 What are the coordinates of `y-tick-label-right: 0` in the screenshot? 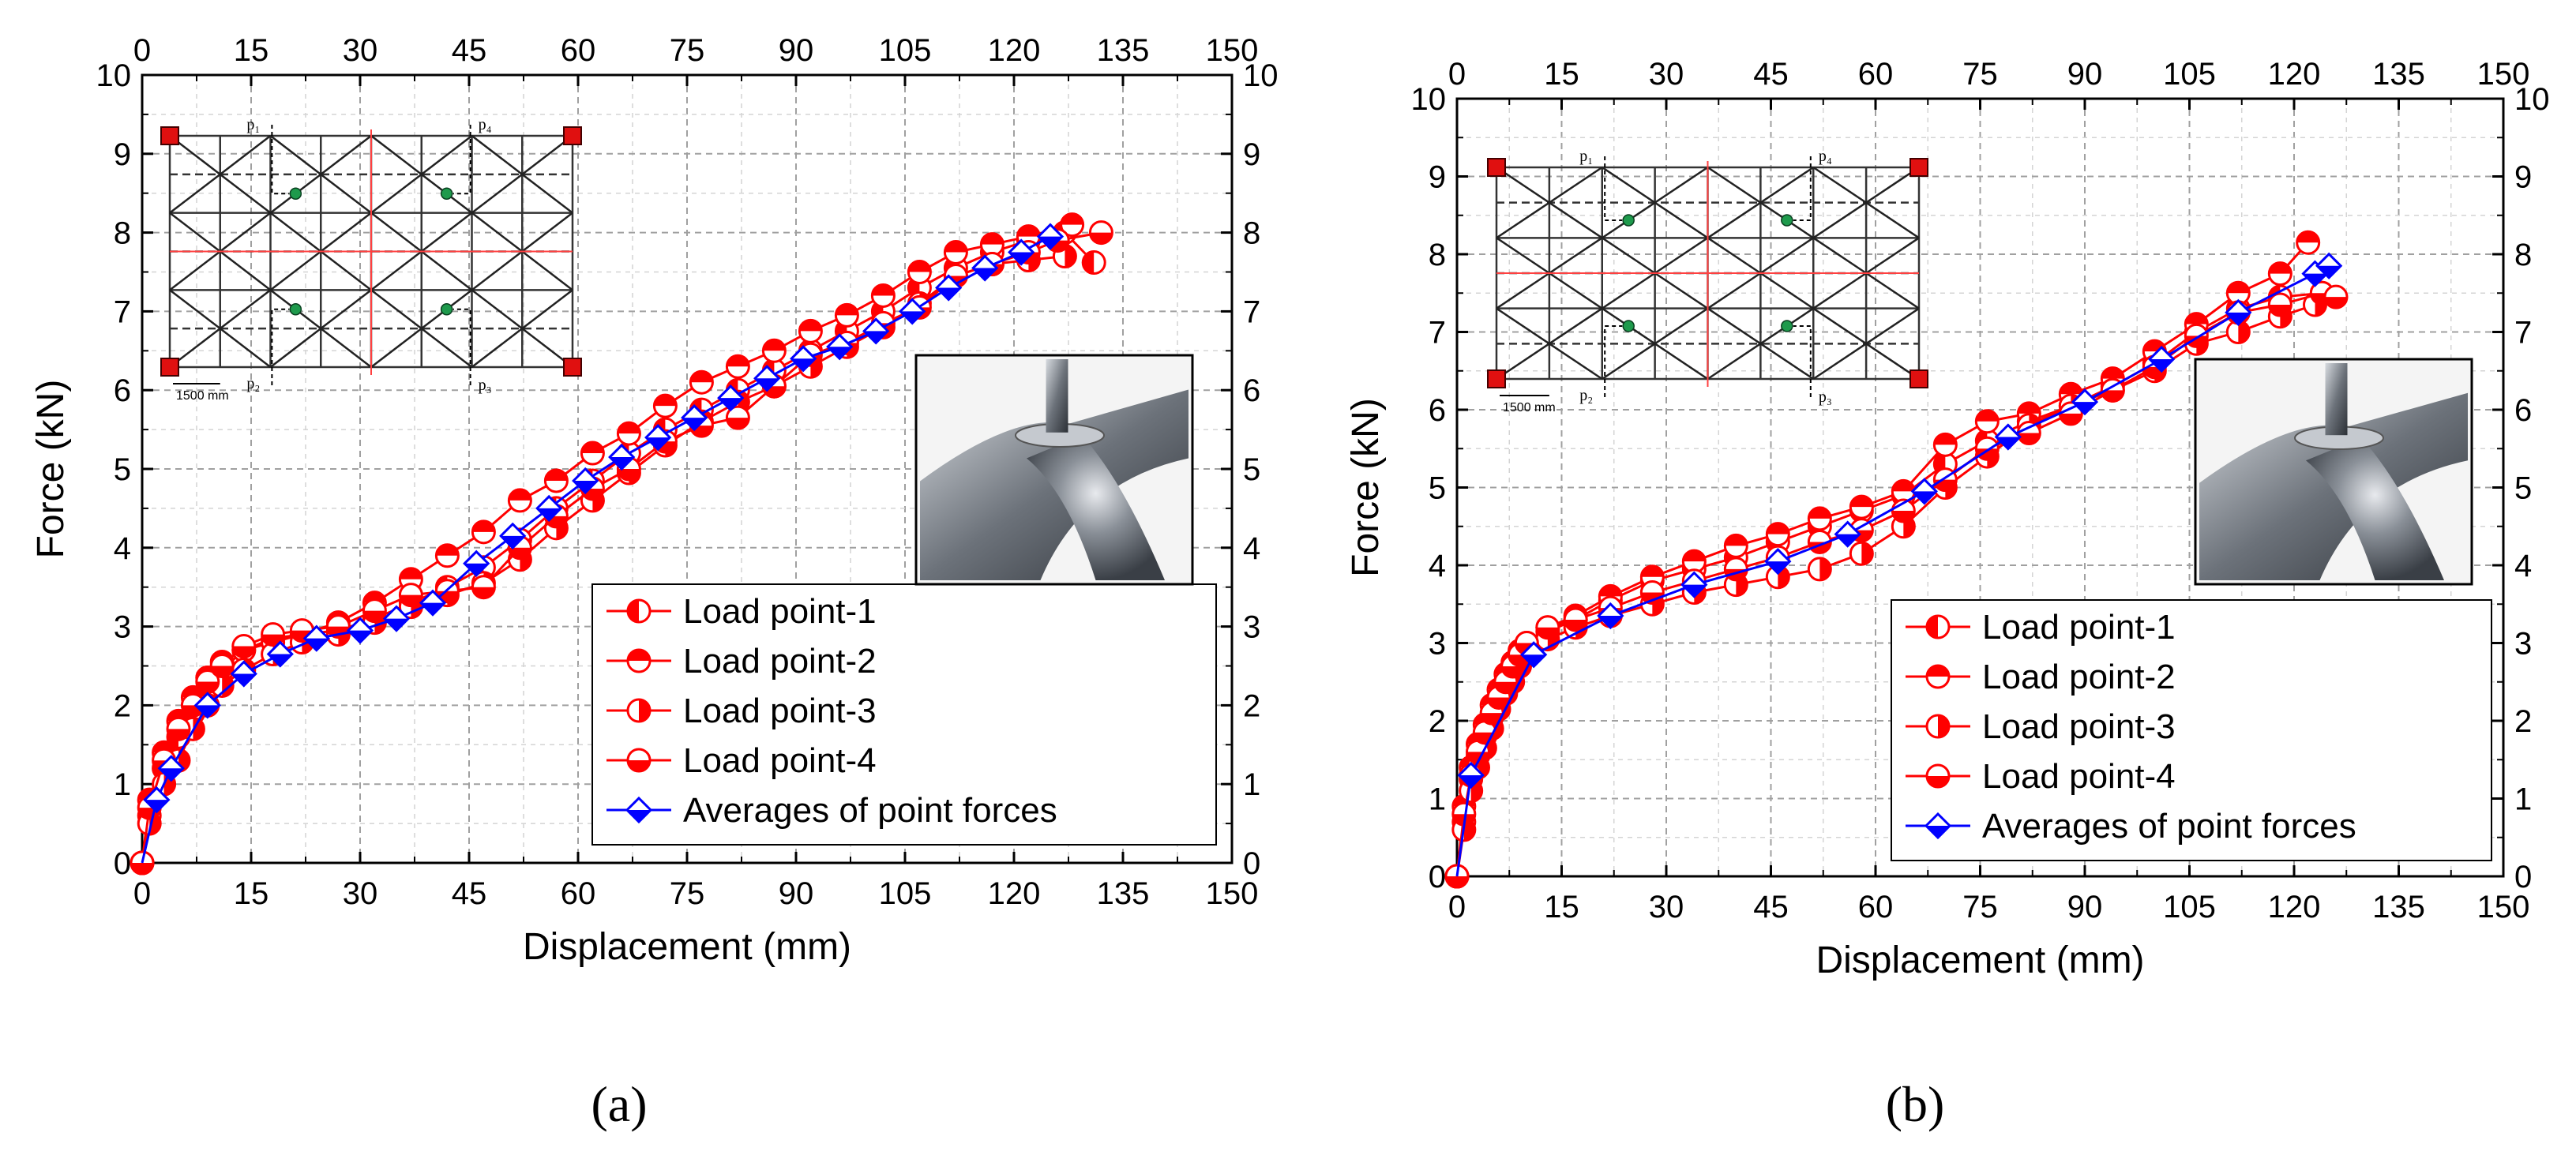 It's located at (1251, 863).